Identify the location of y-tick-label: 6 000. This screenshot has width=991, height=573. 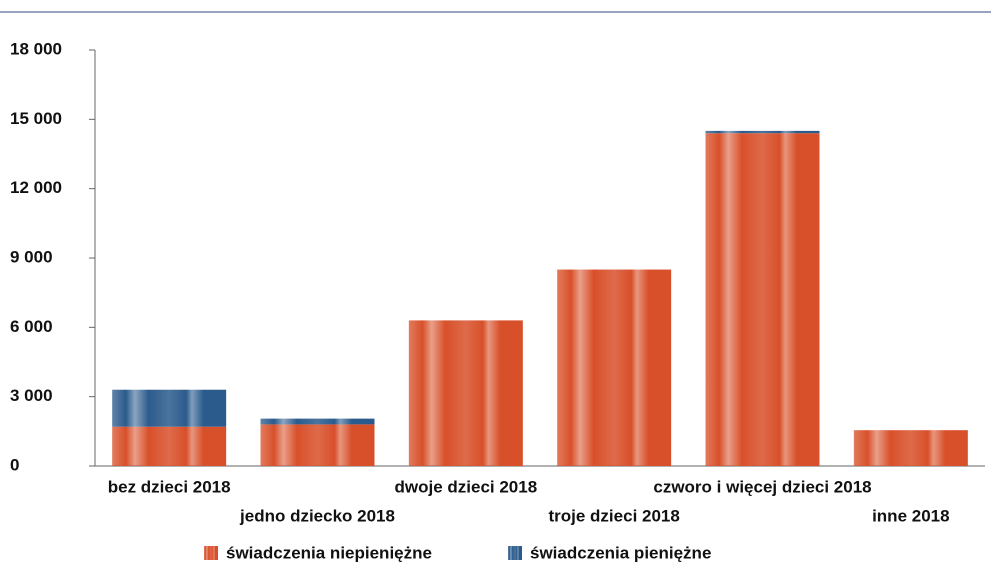
(31, 326).